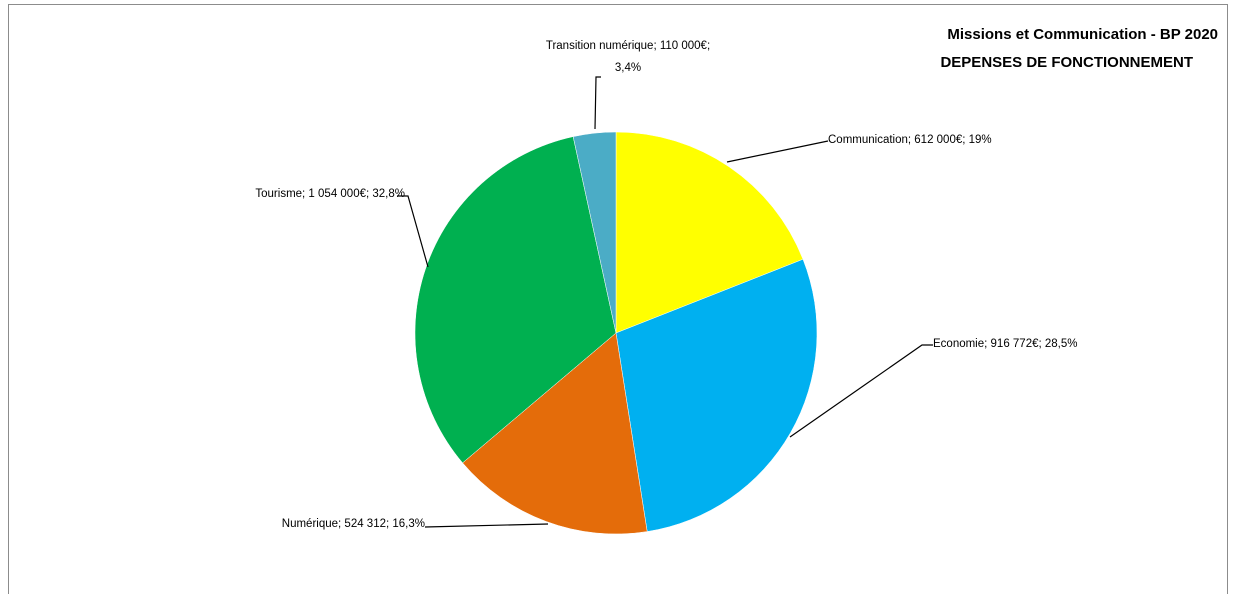 Image resolution: width=1237 pixels, height=594 pixels. I want to click on leader-line-numerique, so click(486, 525).